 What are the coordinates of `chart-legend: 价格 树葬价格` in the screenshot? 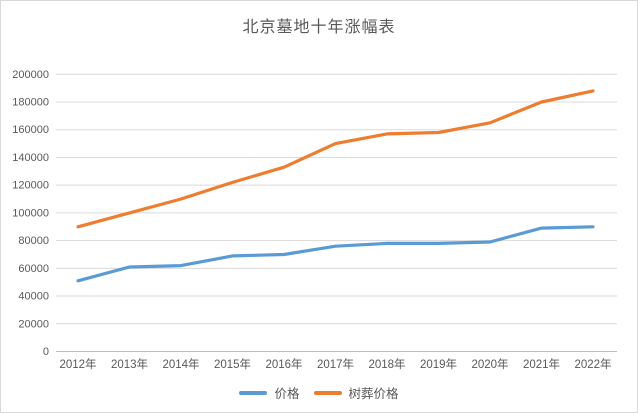 It's located at (319, 392).